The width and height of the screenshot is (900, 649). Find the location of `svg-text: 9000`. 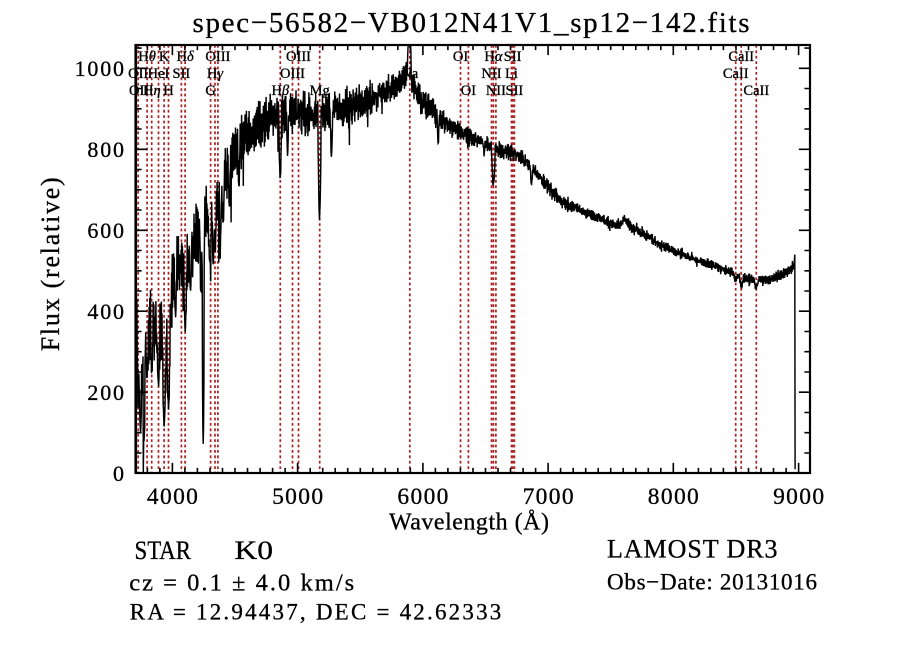

svg-text: 9000 is located at coordinates (798, 497).